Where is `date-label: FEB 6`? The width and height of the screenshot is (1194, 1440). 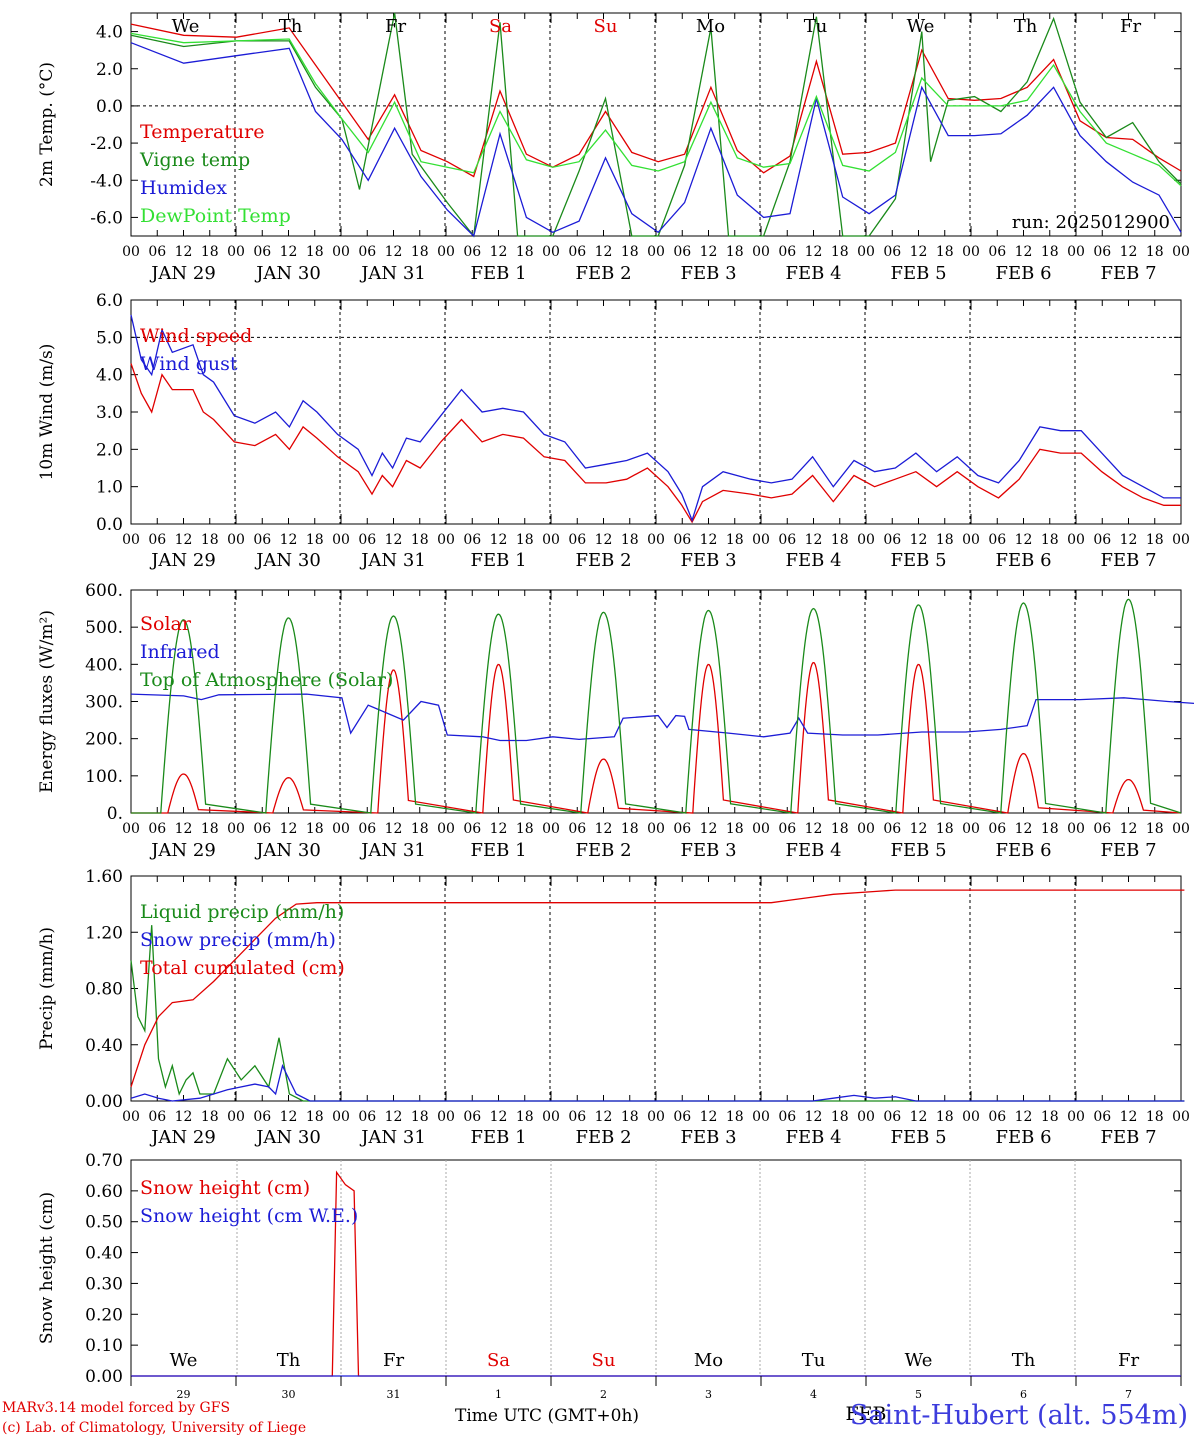
date-label: FEB 6 is located at coordinates (1023, 850).